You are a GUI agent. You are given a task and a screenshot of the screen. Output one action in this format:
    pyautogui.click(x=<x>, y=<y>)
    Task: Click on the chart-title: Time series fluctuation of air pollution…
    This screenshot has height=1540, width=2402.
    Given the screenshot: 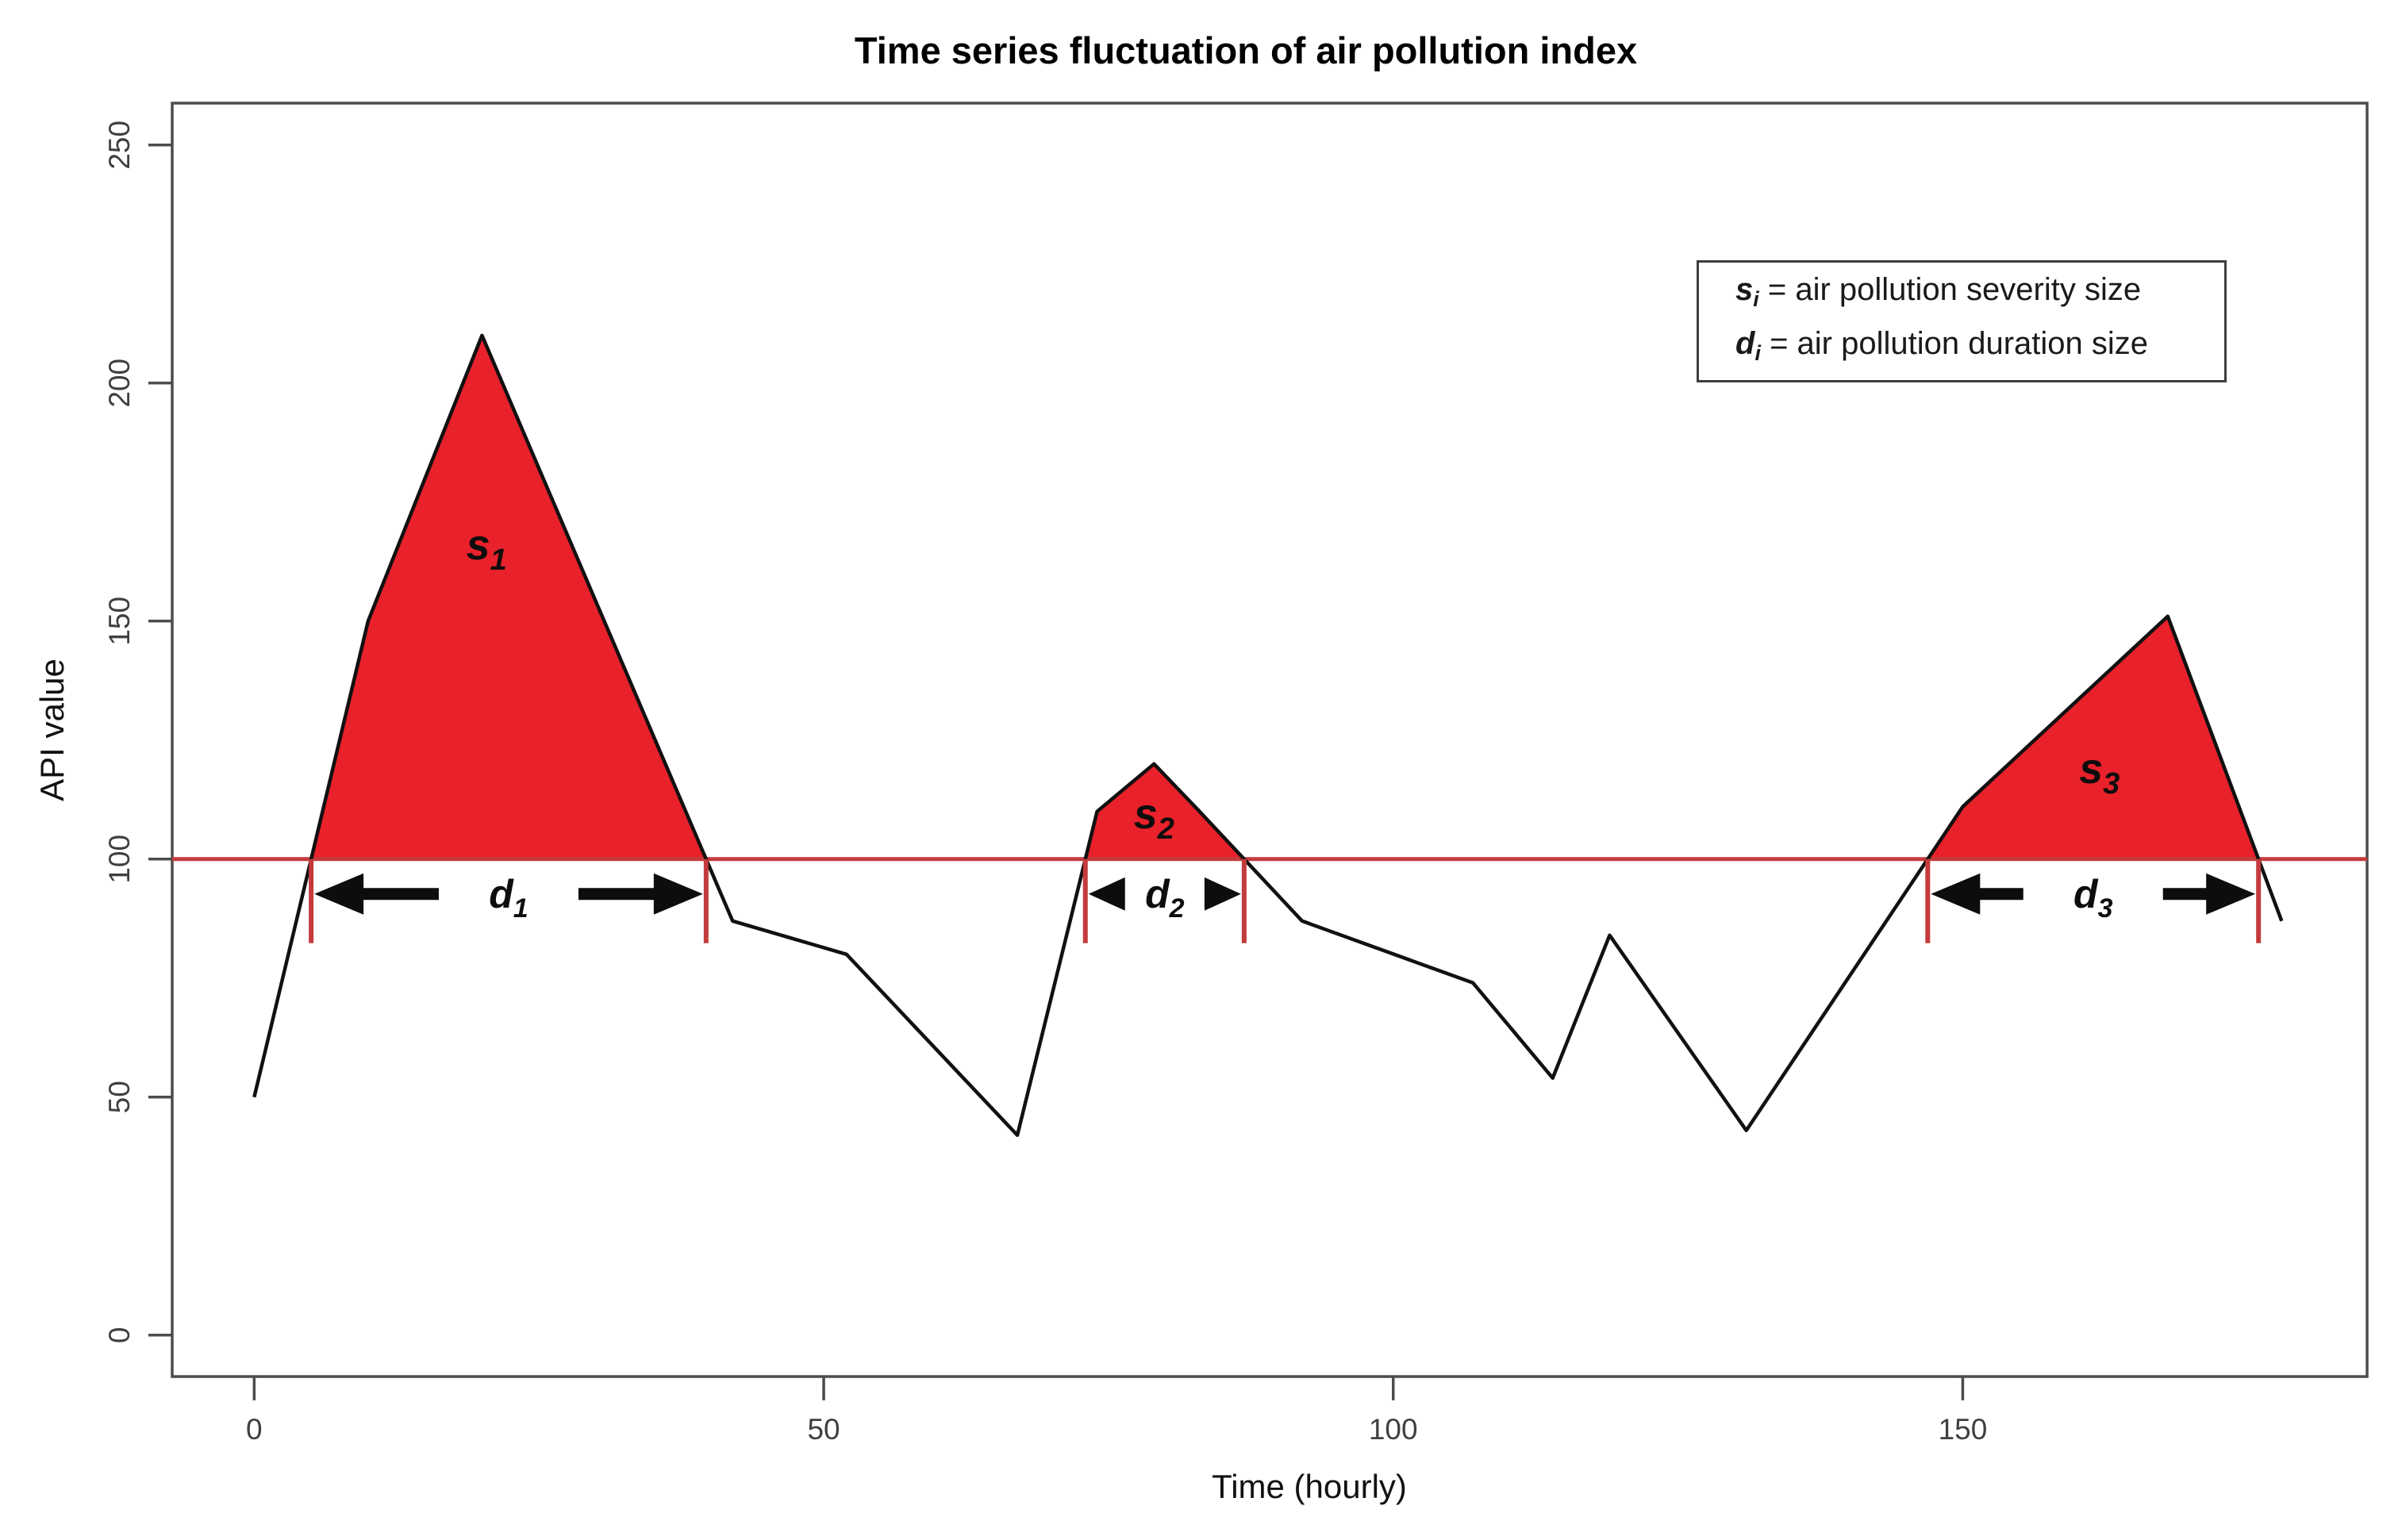 What is the action you would take?
    pyautogui.click(x=1246, y=50)
    